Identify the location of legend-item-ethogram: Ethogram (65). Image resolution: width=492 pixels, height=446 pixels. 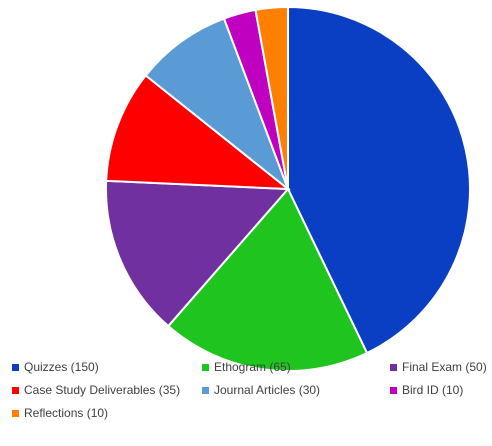
(246, 367).